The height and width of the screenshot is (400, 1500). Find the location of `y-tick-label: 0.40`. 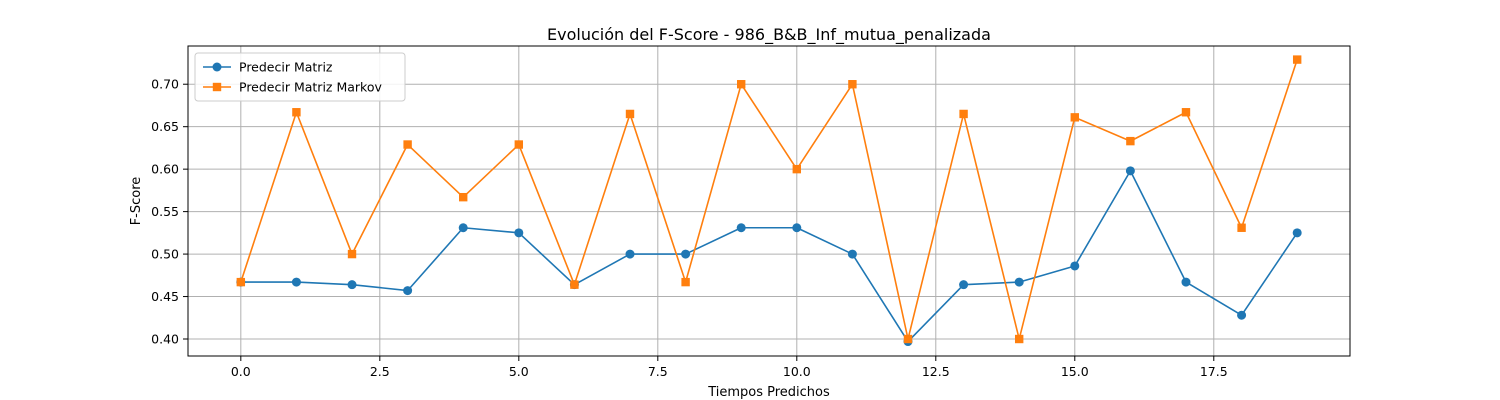

y-tick-label: 0.40 is located at coordinates (165, 339).